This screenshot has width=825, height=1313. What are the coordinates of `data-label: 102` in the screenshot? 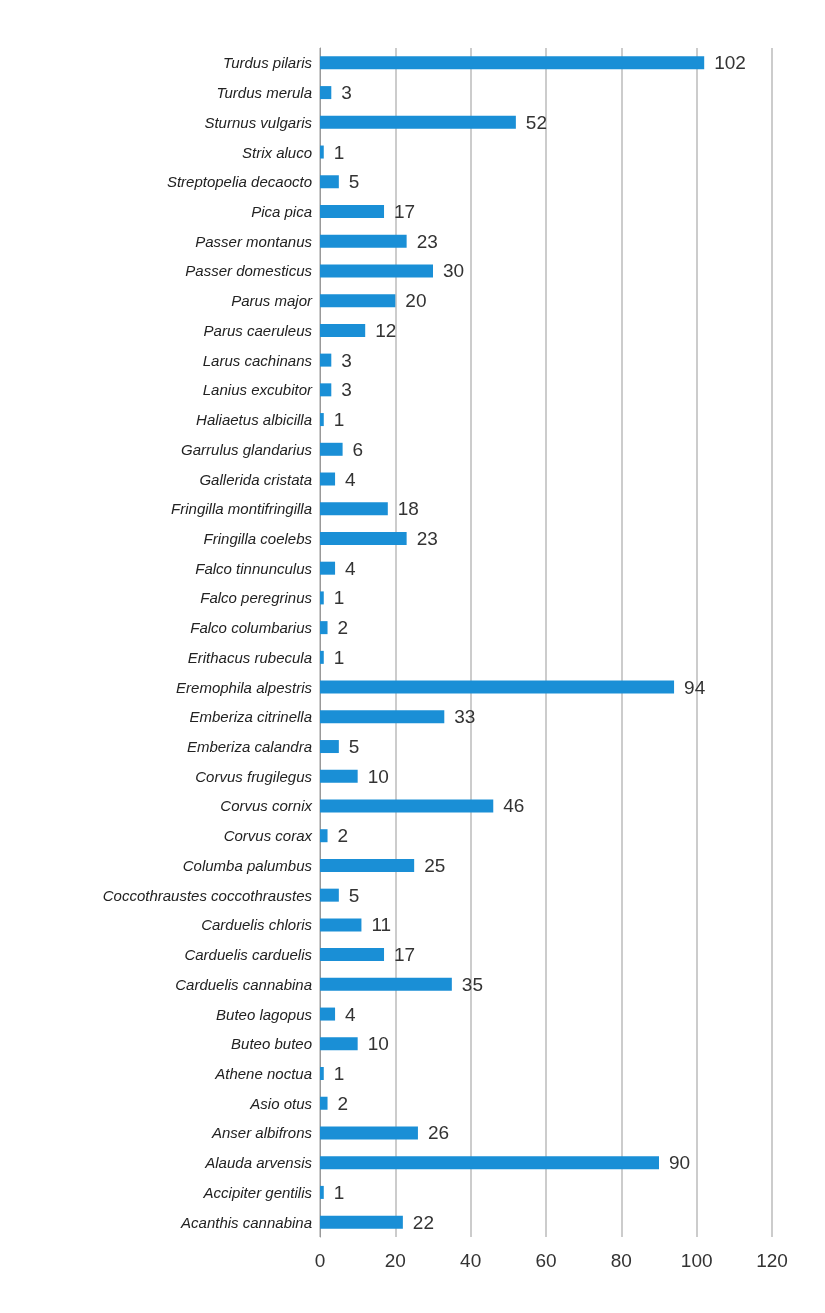 It's located at (730, 63).